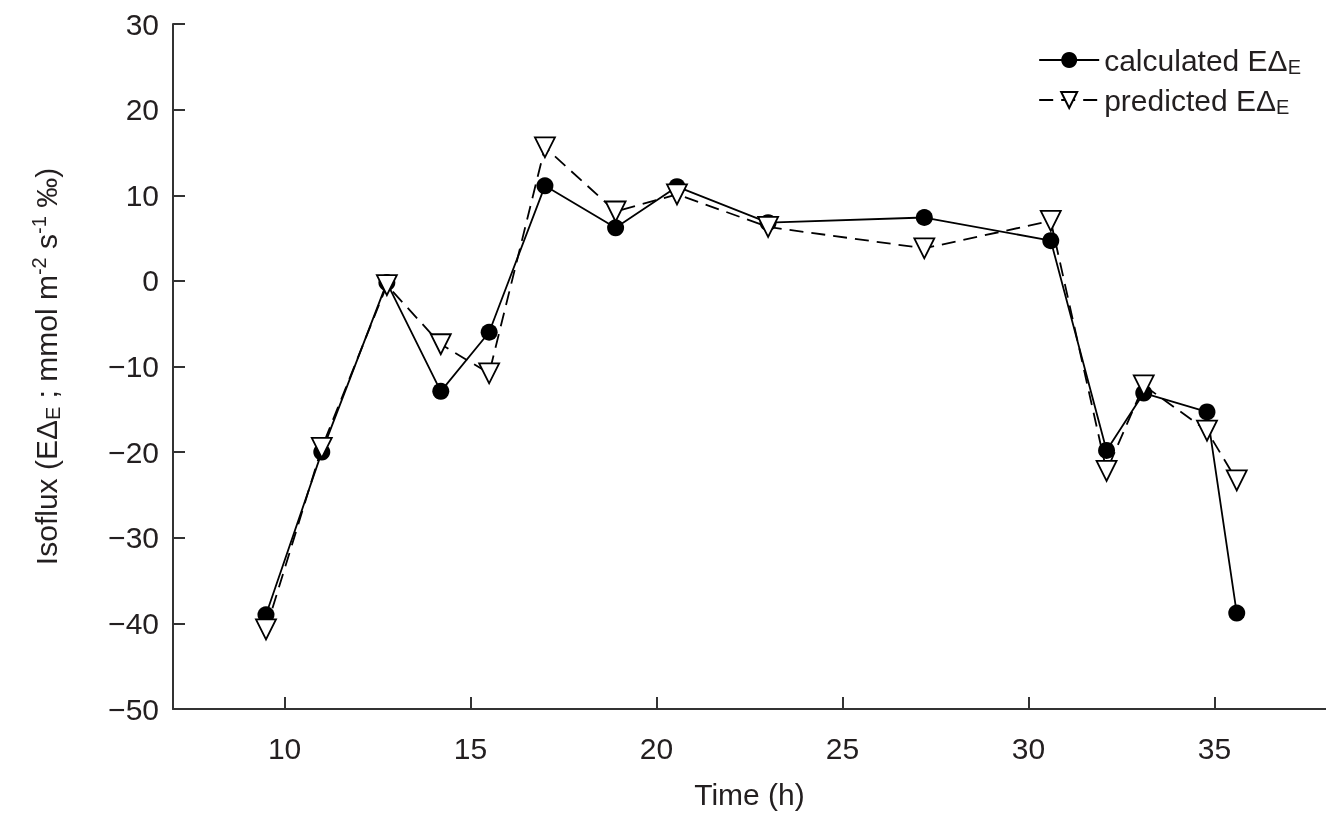 The image size is (1326, 815). What do you see at coordinates (46, 366) in the screenshot?
I see `y-axis-title: Isoflux (EΔE ; mmol m-2 s-1 ‰)` at bounding box center [46, 366].